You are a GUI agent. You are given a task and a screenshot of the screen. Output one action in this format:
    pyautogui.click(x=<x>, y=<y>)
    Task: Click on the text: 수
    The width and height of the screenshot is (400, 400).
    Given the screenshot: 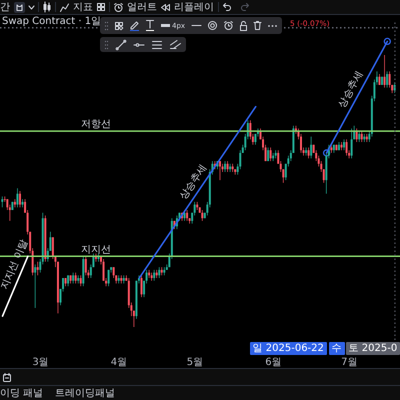 What is the action you would take?
    pyautogui.click(x=336, y=348)
    